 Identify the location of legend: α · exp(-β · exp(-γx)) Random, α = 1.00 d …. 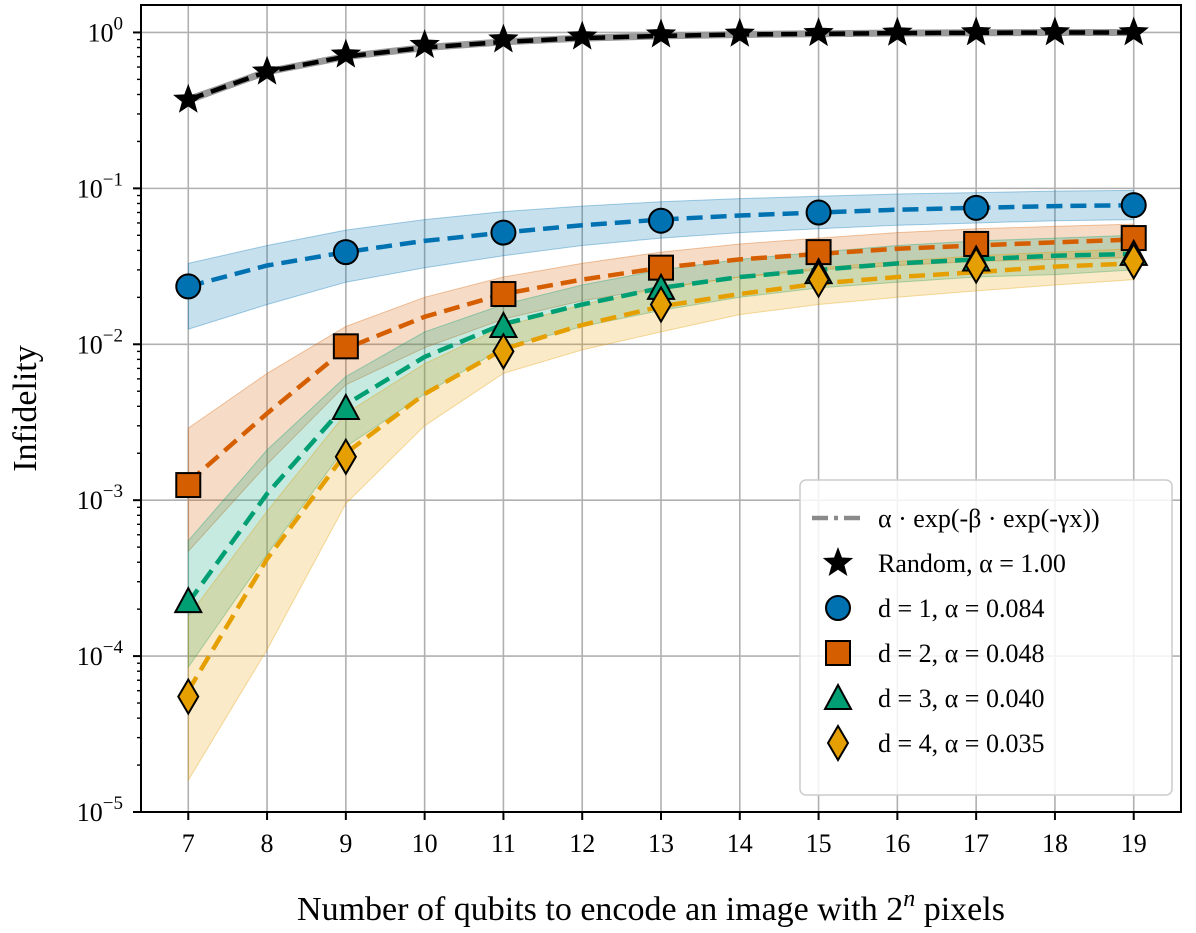
(986, 637).